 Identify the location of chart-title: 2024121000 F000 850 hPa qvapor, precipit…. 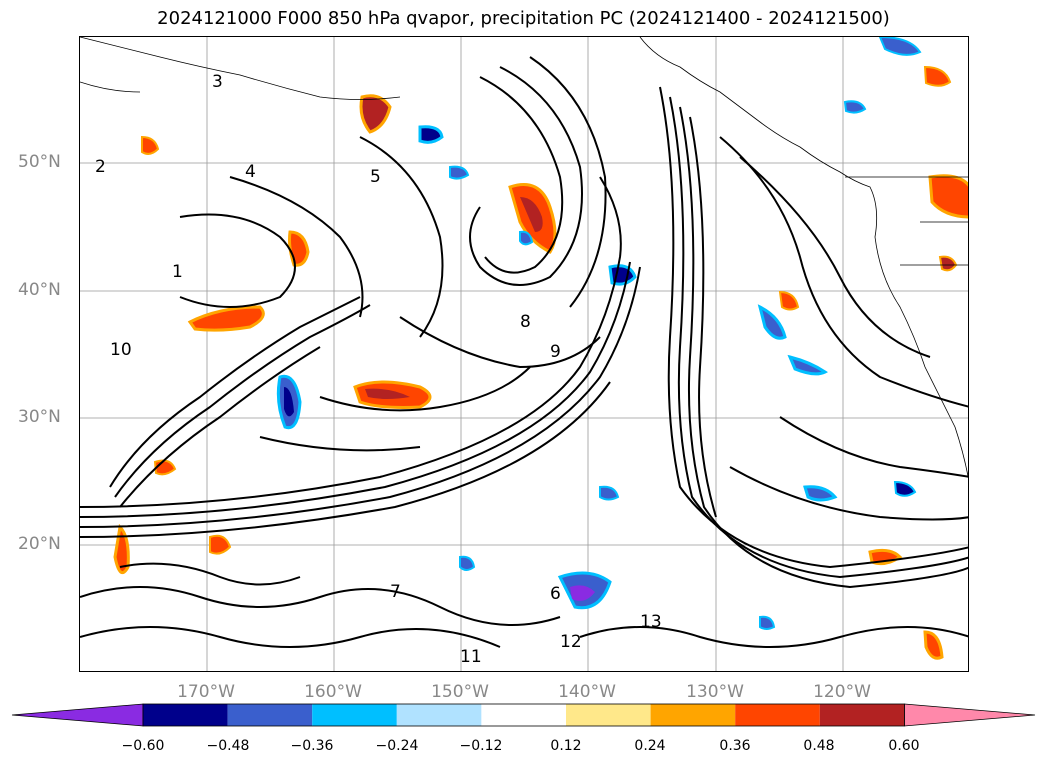
(523, 18).